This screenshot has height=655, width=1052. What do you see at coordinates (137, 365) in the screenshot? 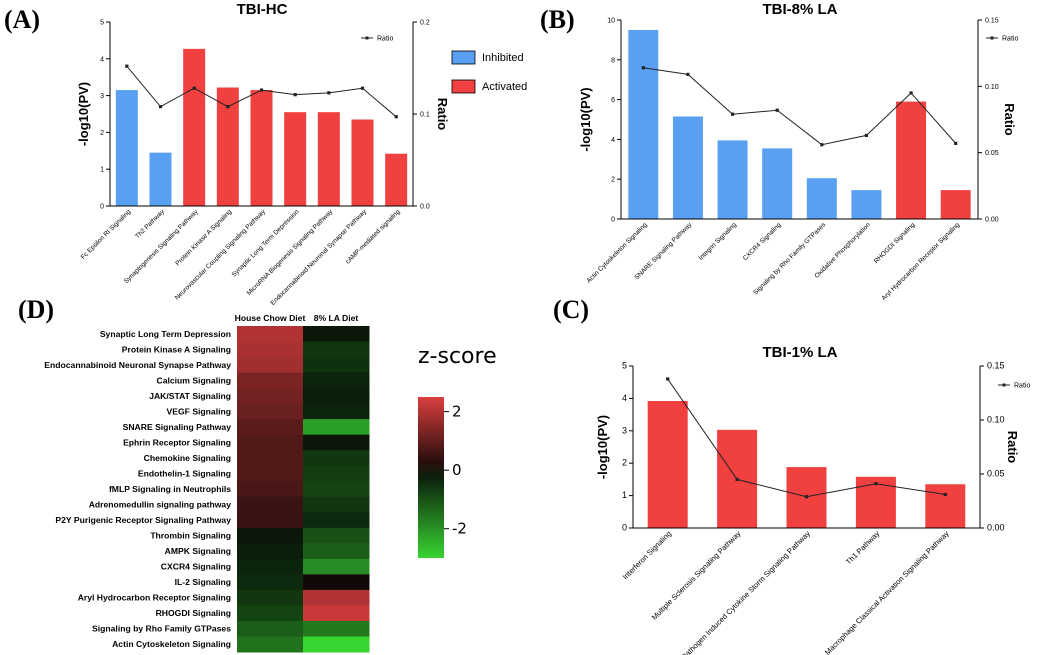
I see `heatmap-row-label: Endocannabinoid Neuronal Synapse Pathway` at bounding box center [137, 365].